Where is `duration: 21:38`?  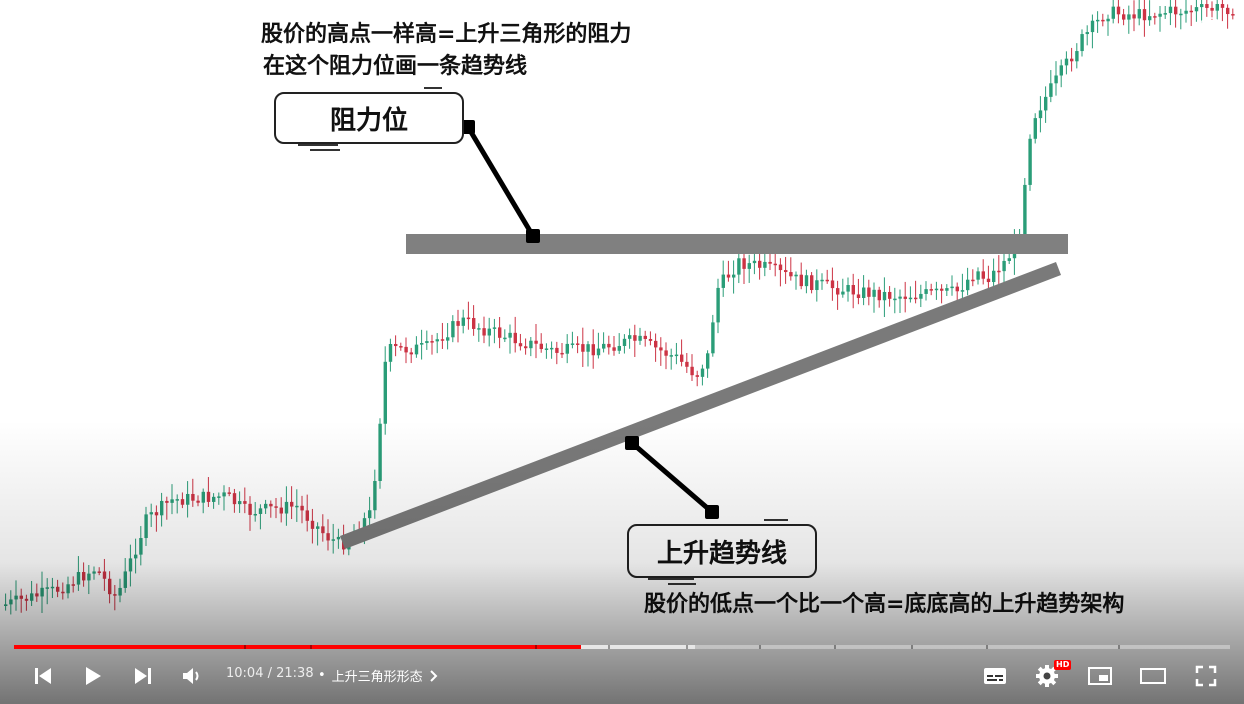
duration: 21:38 is located at coordinates (295, 673).